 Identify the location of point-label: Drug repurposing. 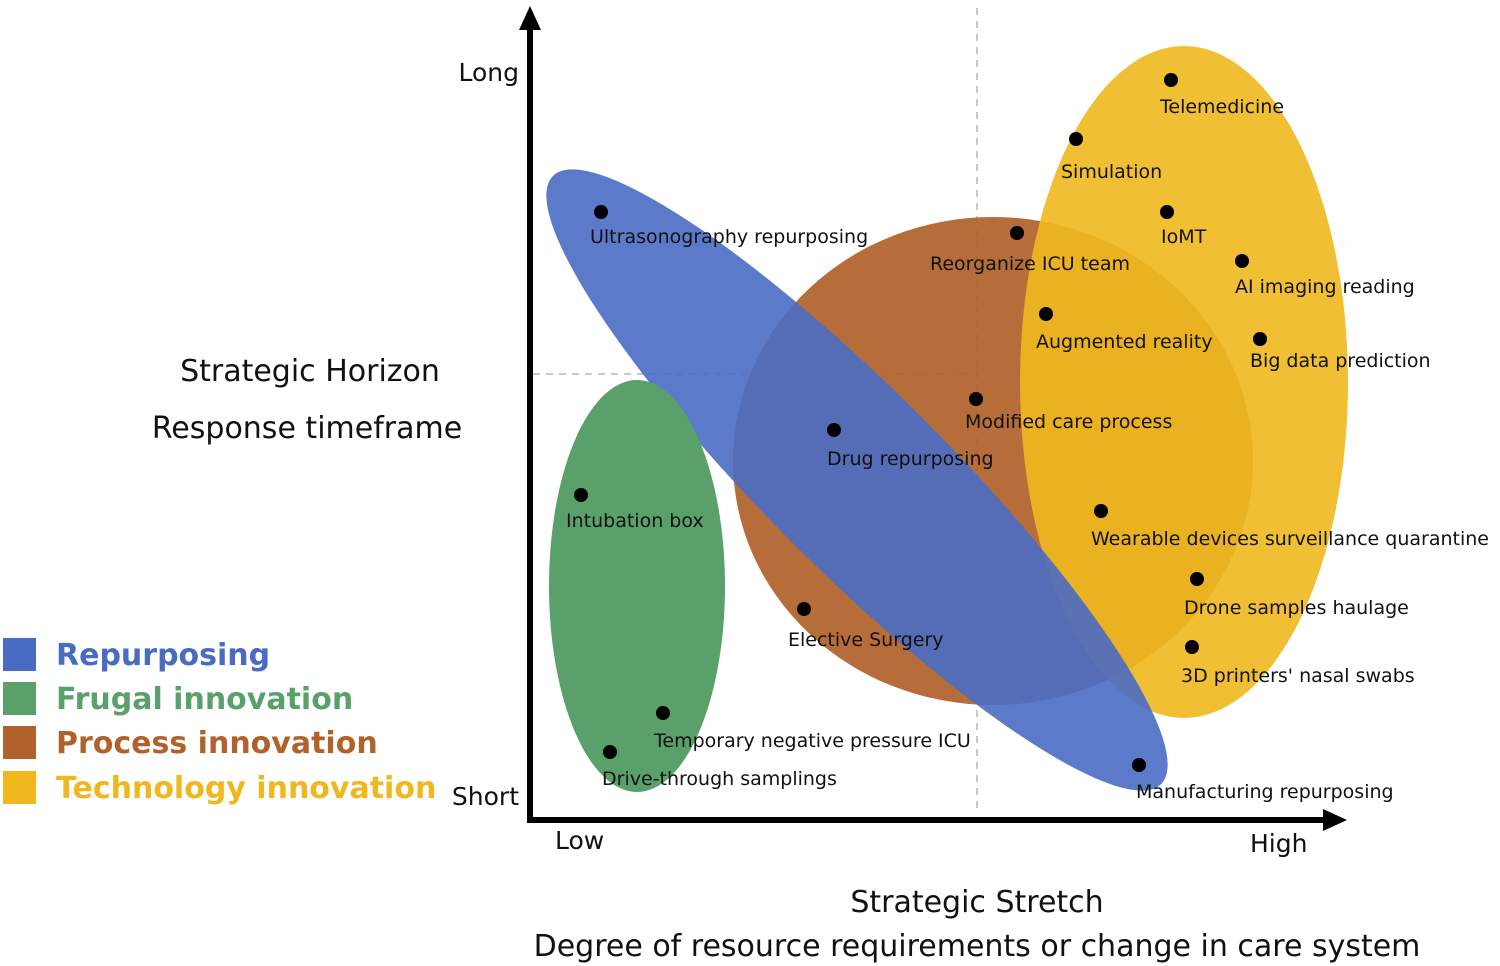
(910, 459).